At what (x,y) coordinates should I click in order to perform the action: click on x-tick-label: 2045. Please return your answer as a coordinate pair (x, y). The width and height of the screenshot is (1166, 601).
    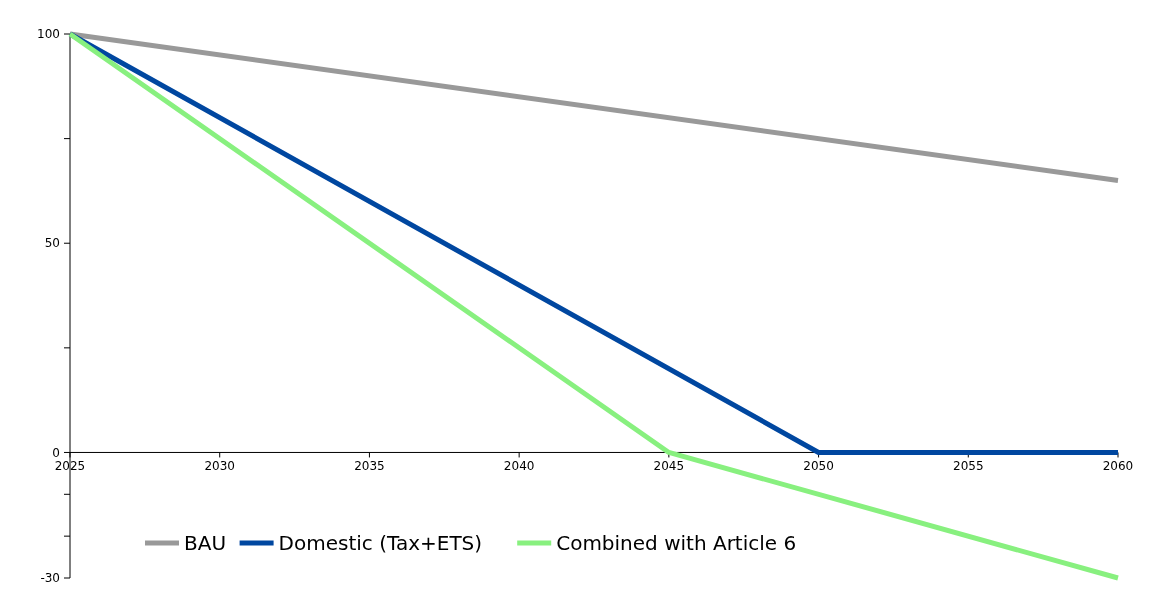
    Looking at the image, I should click on (669, 466).